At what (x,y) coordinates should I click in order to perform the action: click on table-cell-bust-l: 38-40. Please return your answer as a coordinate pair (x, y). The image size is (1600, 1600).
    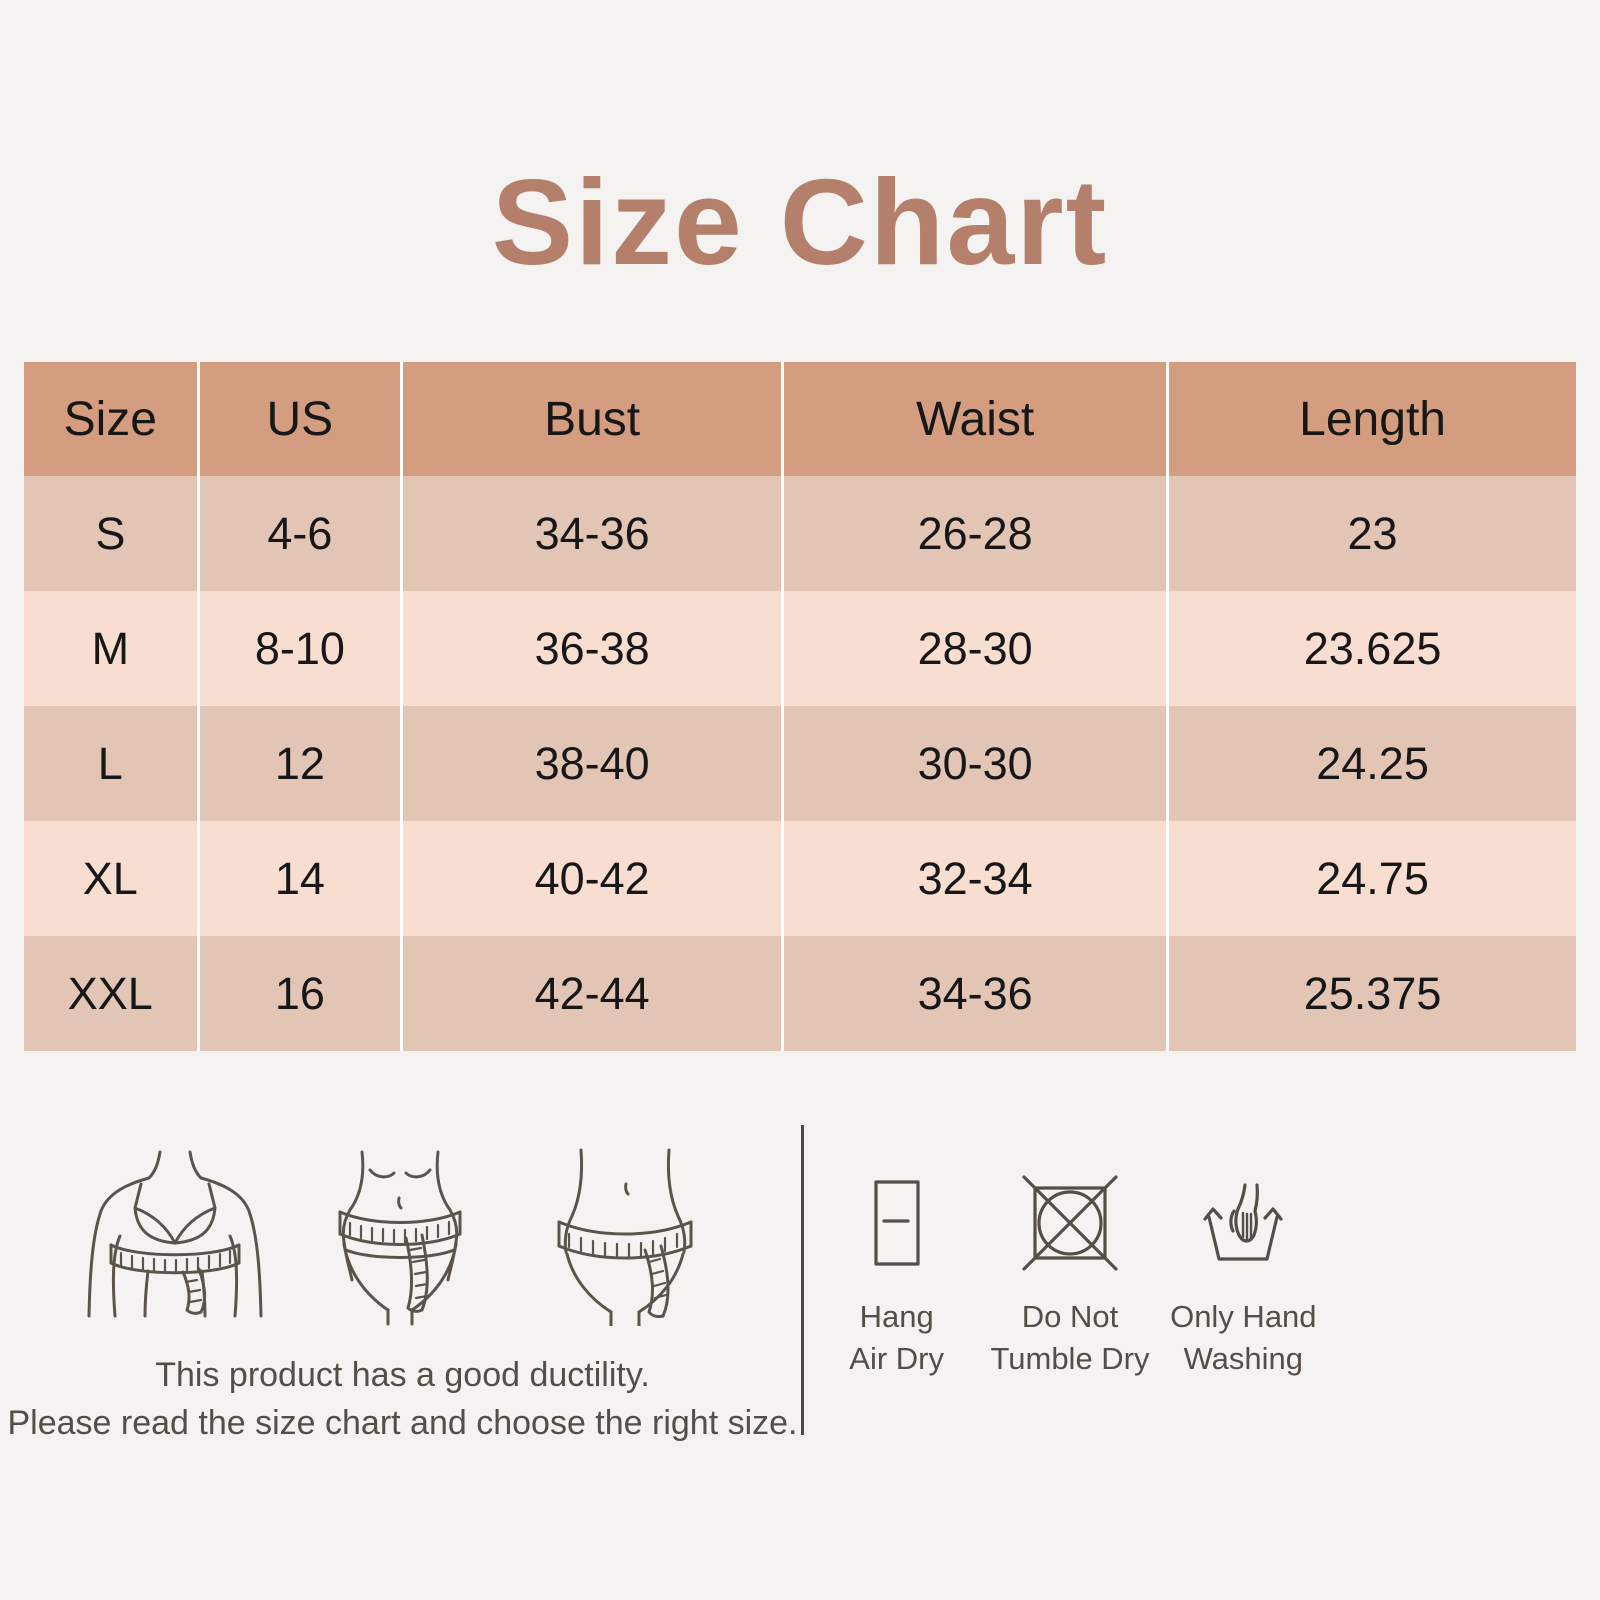
    Looking at the image, I should click on (592, 763).